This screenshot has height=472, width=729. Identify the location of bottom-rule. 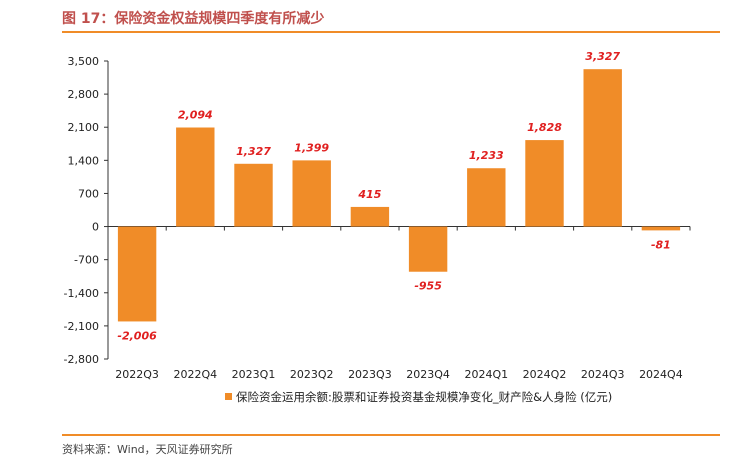
(391, 435).